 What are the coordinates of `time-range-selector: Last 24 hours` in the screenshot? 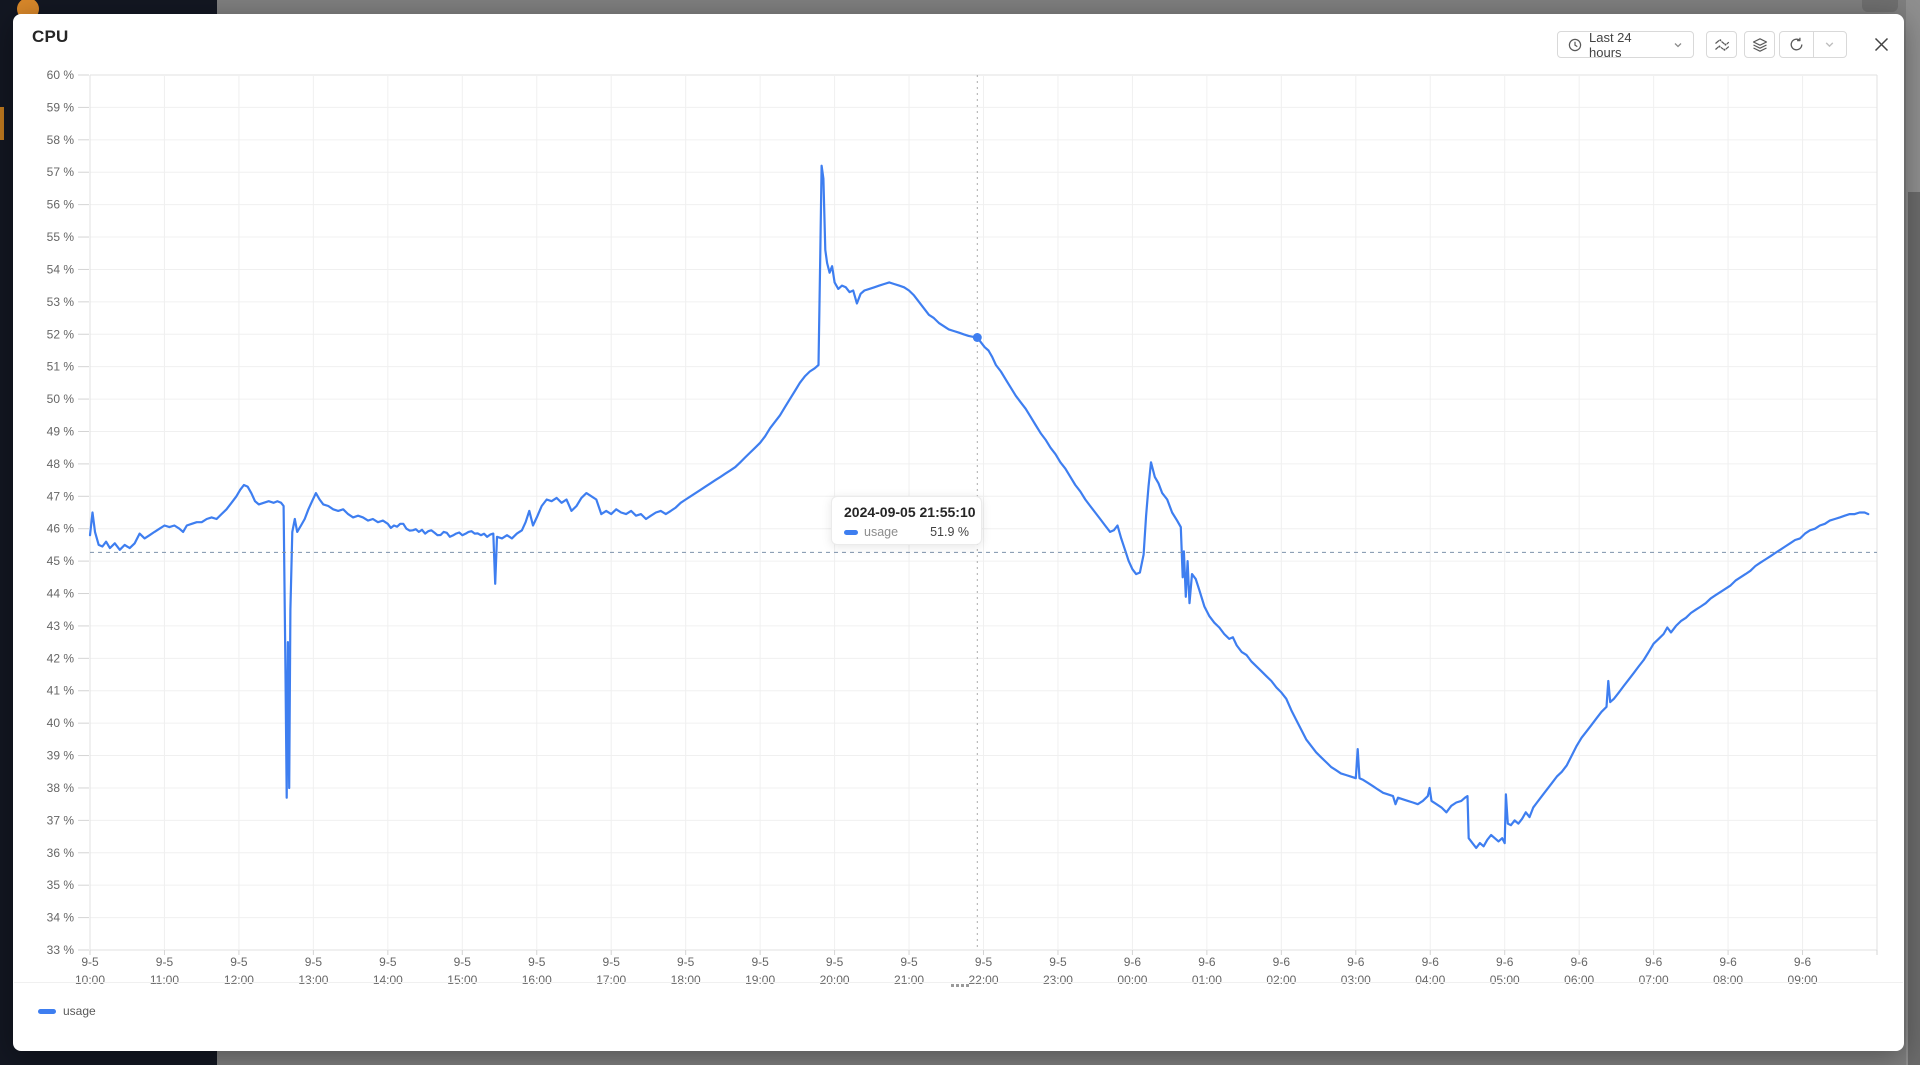 It's located at (1625, 44).